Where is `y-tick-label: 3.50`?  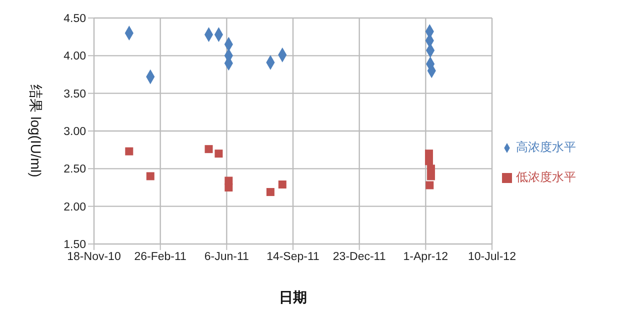 y-tick-label: 3.50 is located at coordinates (75, 94).